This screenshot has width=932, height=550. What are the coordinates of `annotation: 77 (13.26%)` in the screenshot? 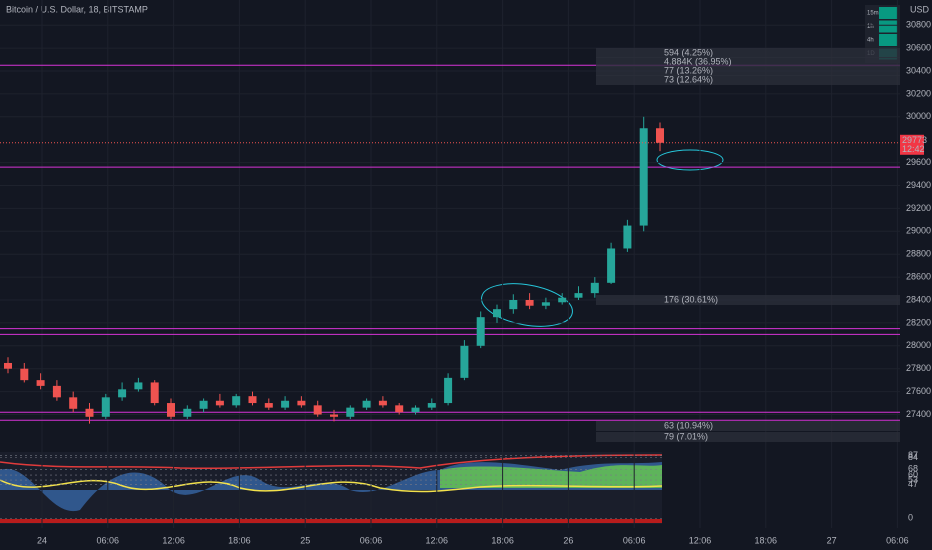 It's located at (688, 70).